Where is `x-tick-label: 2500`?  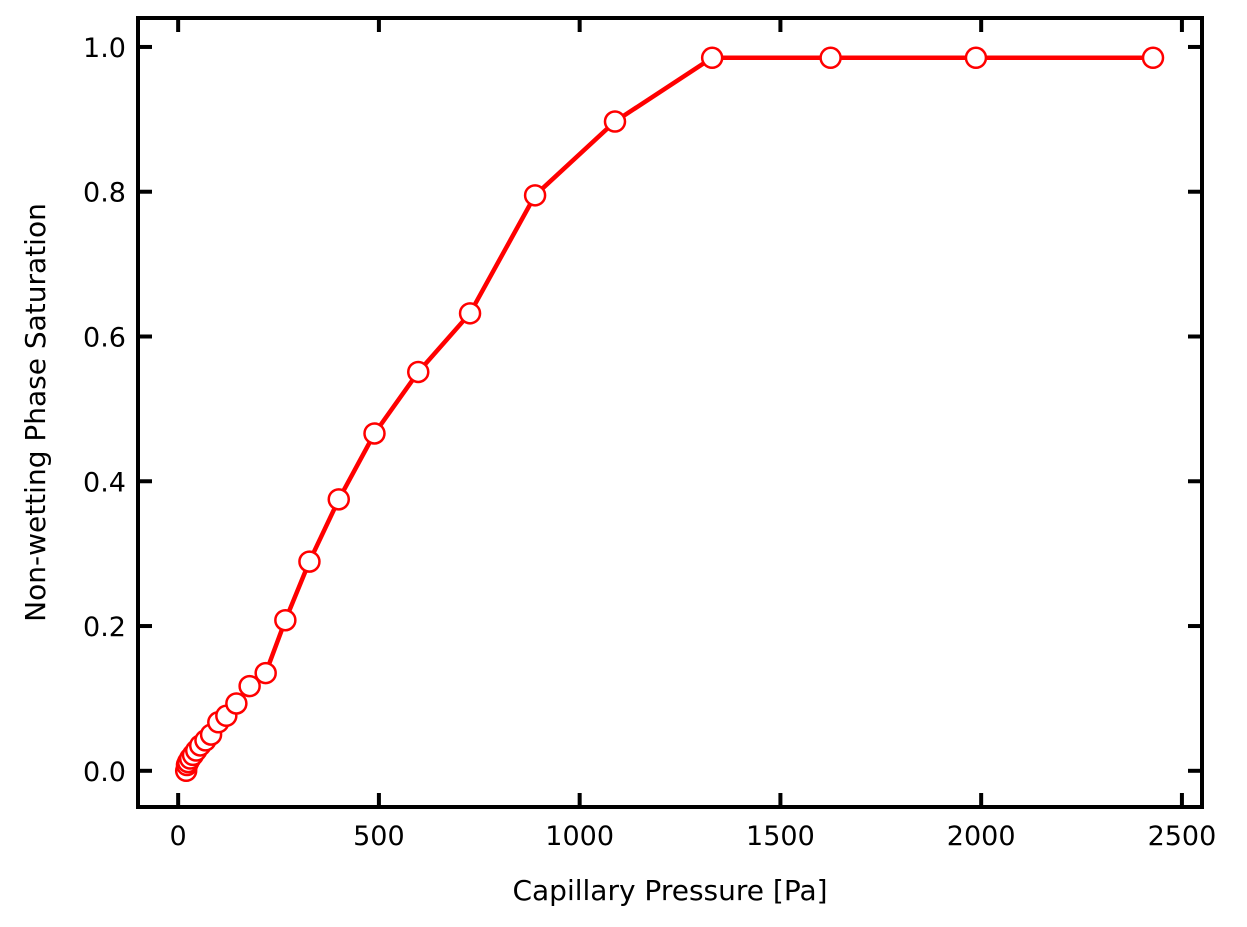
x-tick-label: 2500 is located at coordinates (1182, 836).